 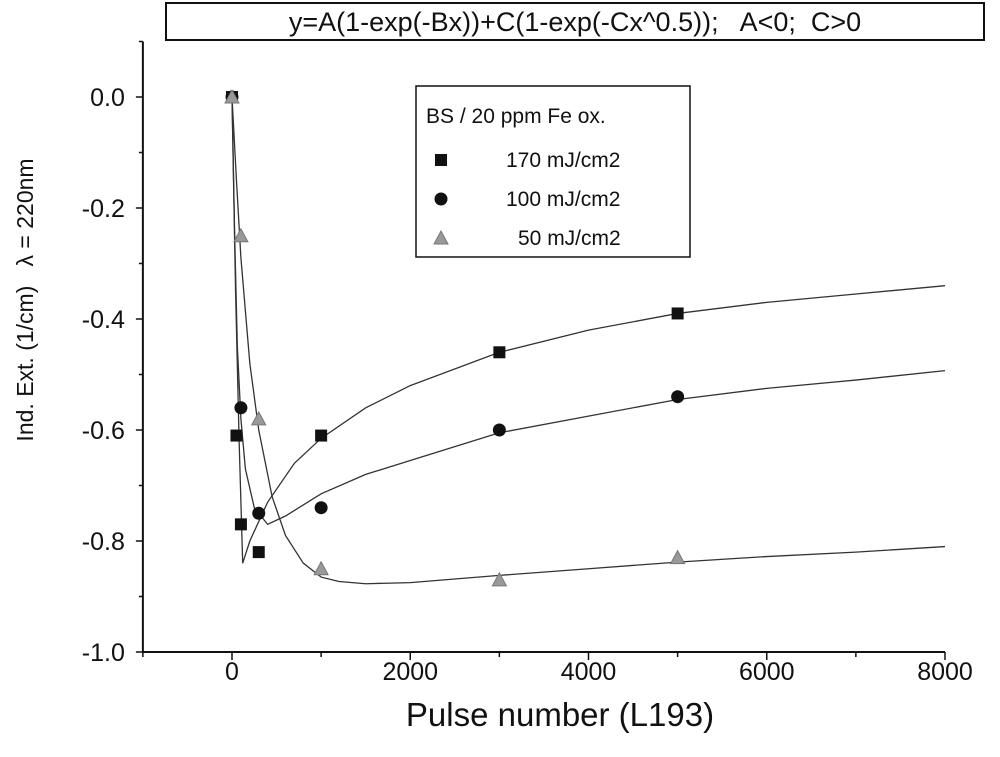 What do you see at coordinates (103, 320) in the screenshot?
I see `y-tick-label: -0.4` at bounding box center [103, 320].